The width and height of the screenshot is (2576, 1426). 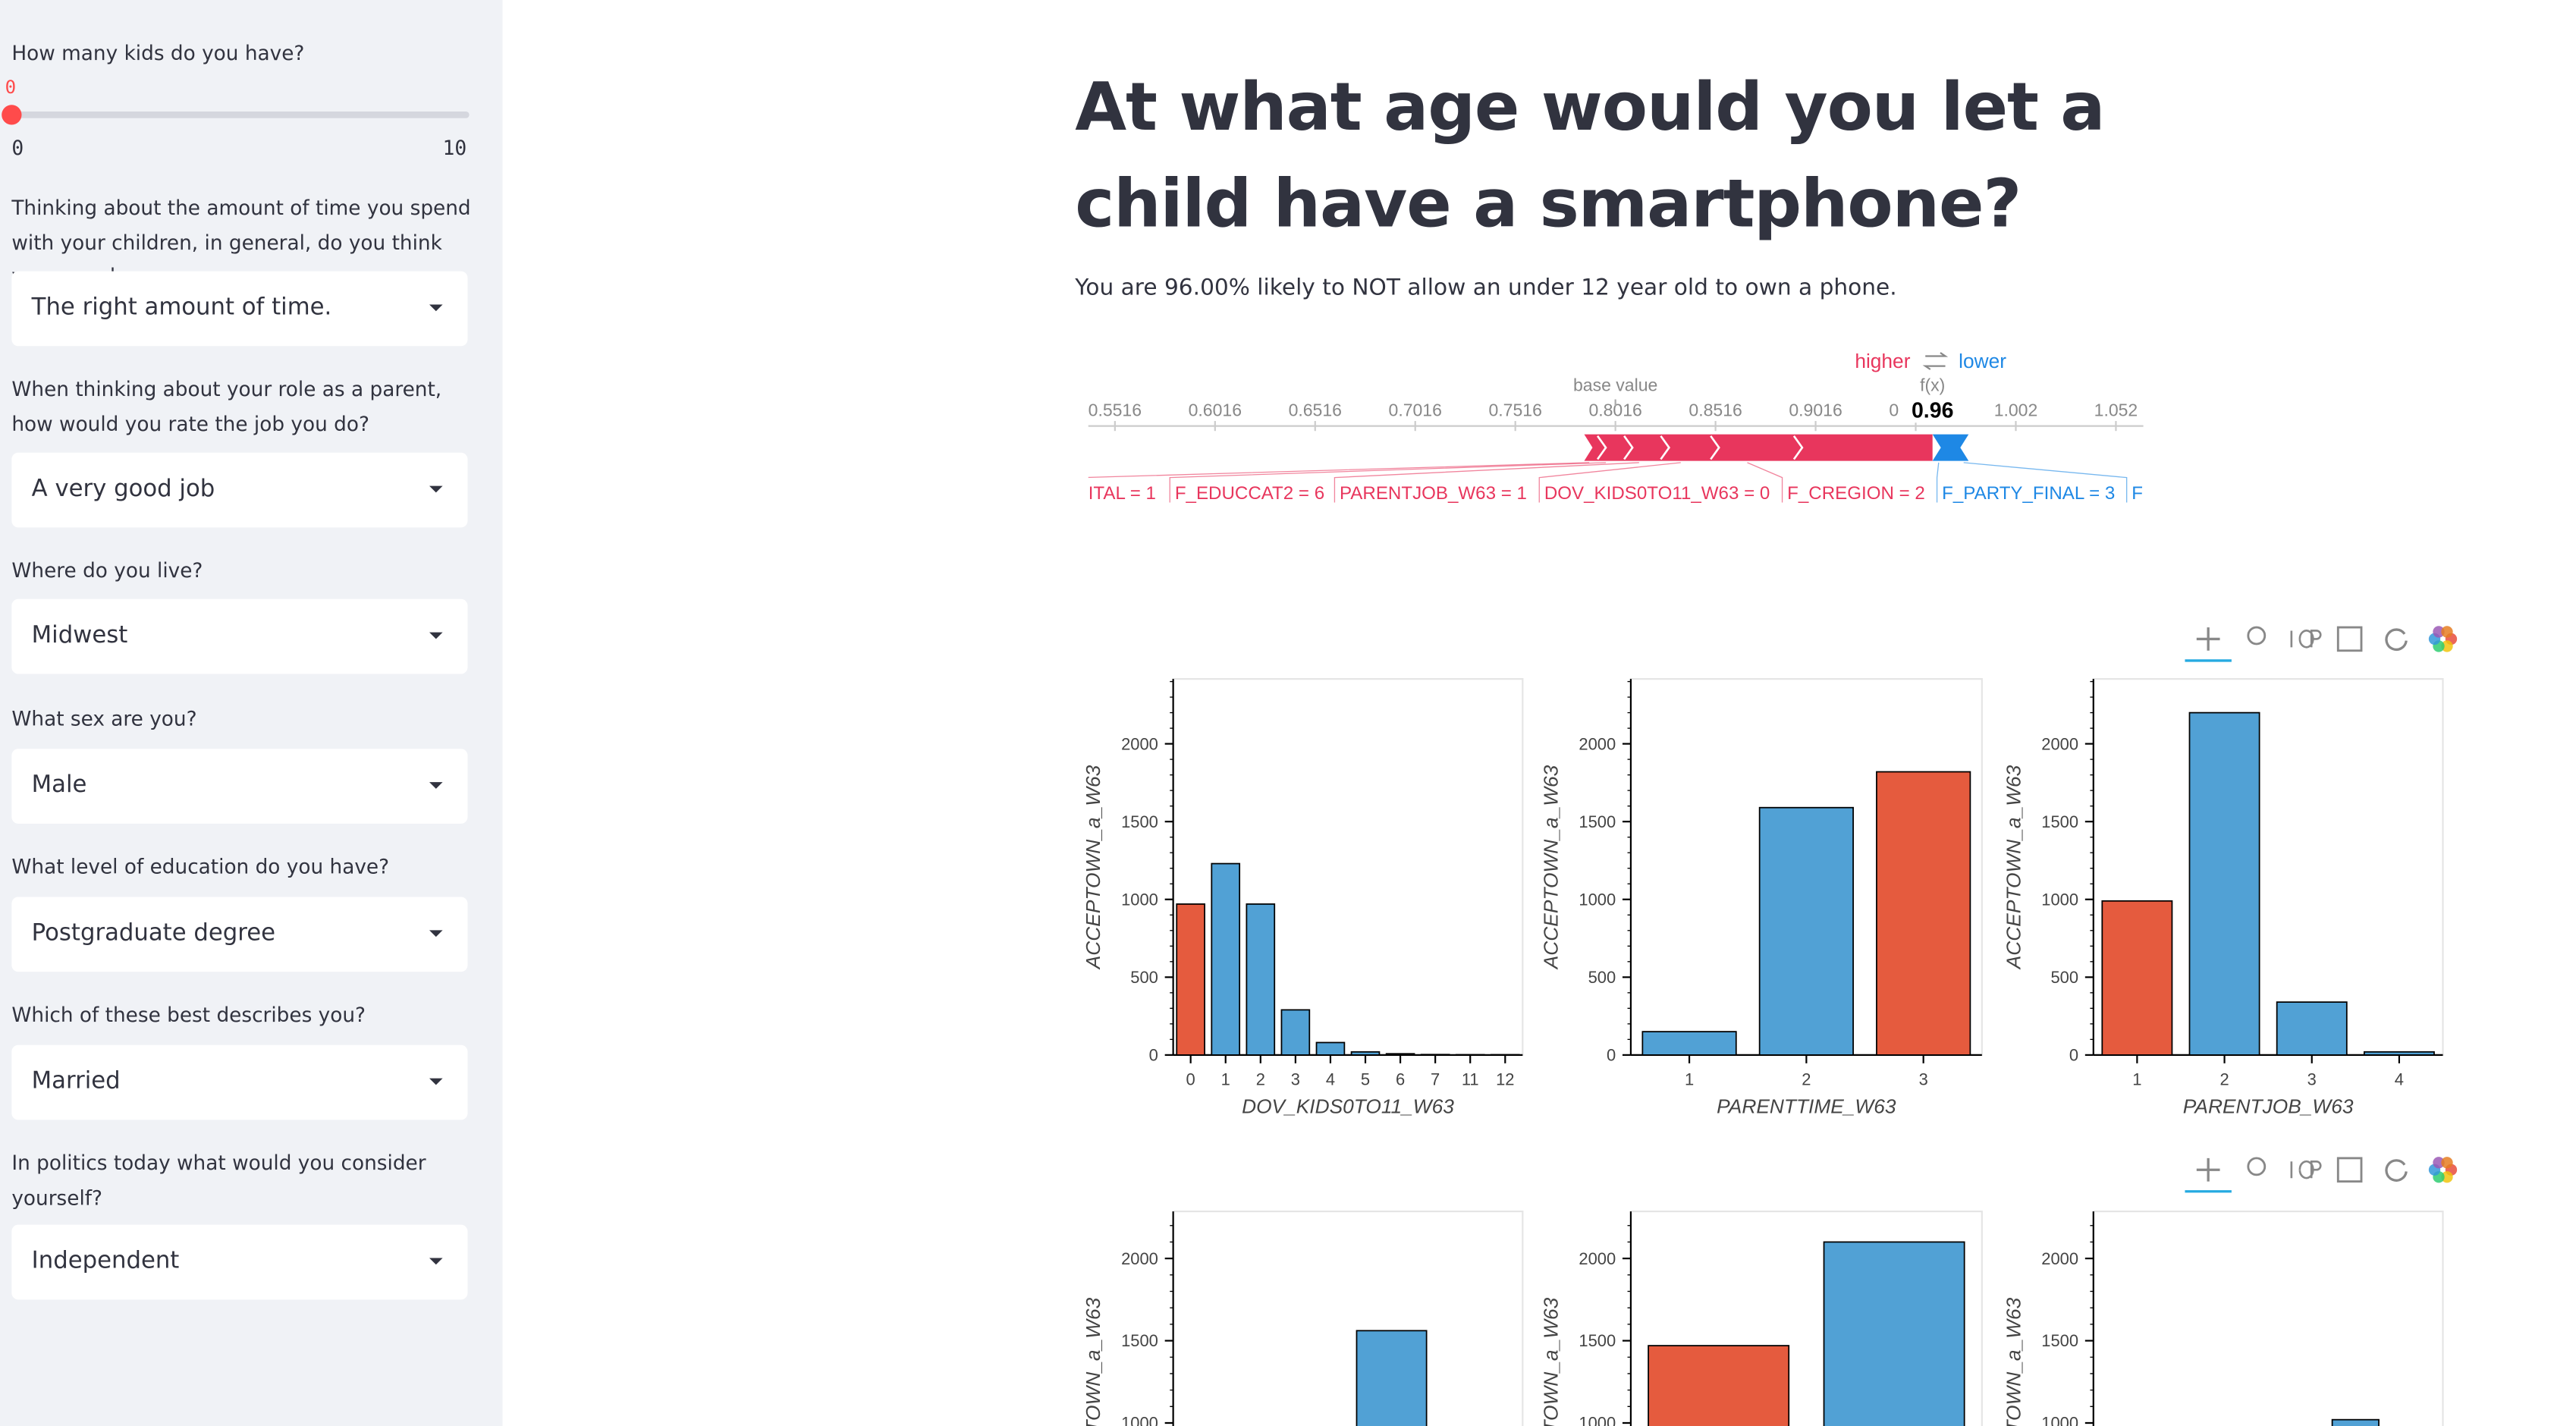 I want to click on select-value: Independent, so click(x=105, y=1262).